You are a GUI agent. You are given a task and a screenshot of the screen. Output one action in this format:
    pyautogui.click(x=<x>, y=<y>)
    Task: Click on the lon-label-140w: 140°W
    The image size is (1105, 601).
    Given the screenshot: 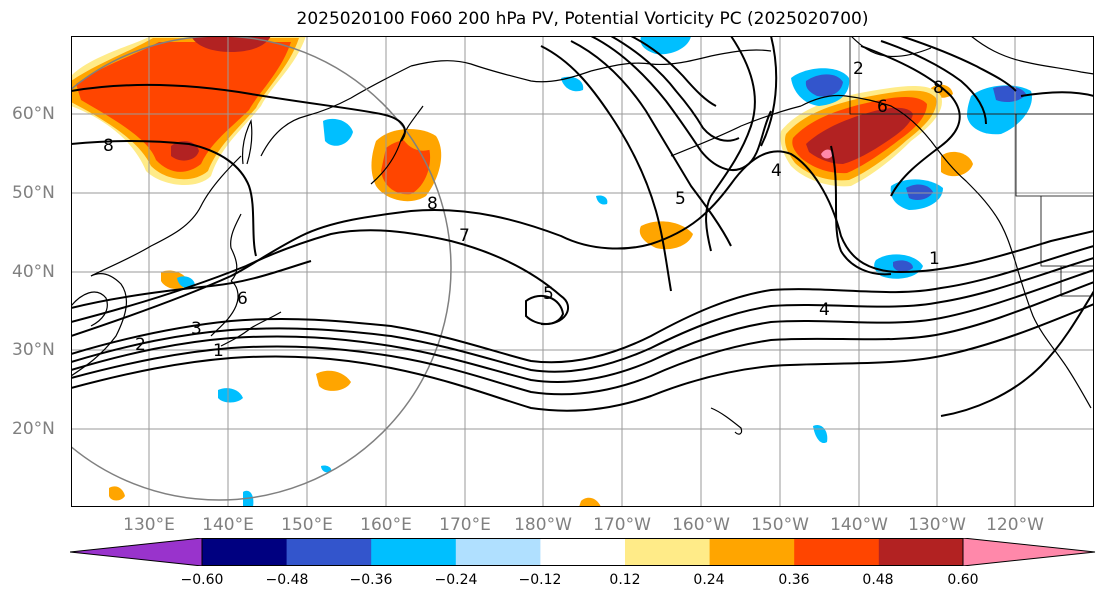 What is the action you would take?
    pyautogui.click(x=859, y=525)
    